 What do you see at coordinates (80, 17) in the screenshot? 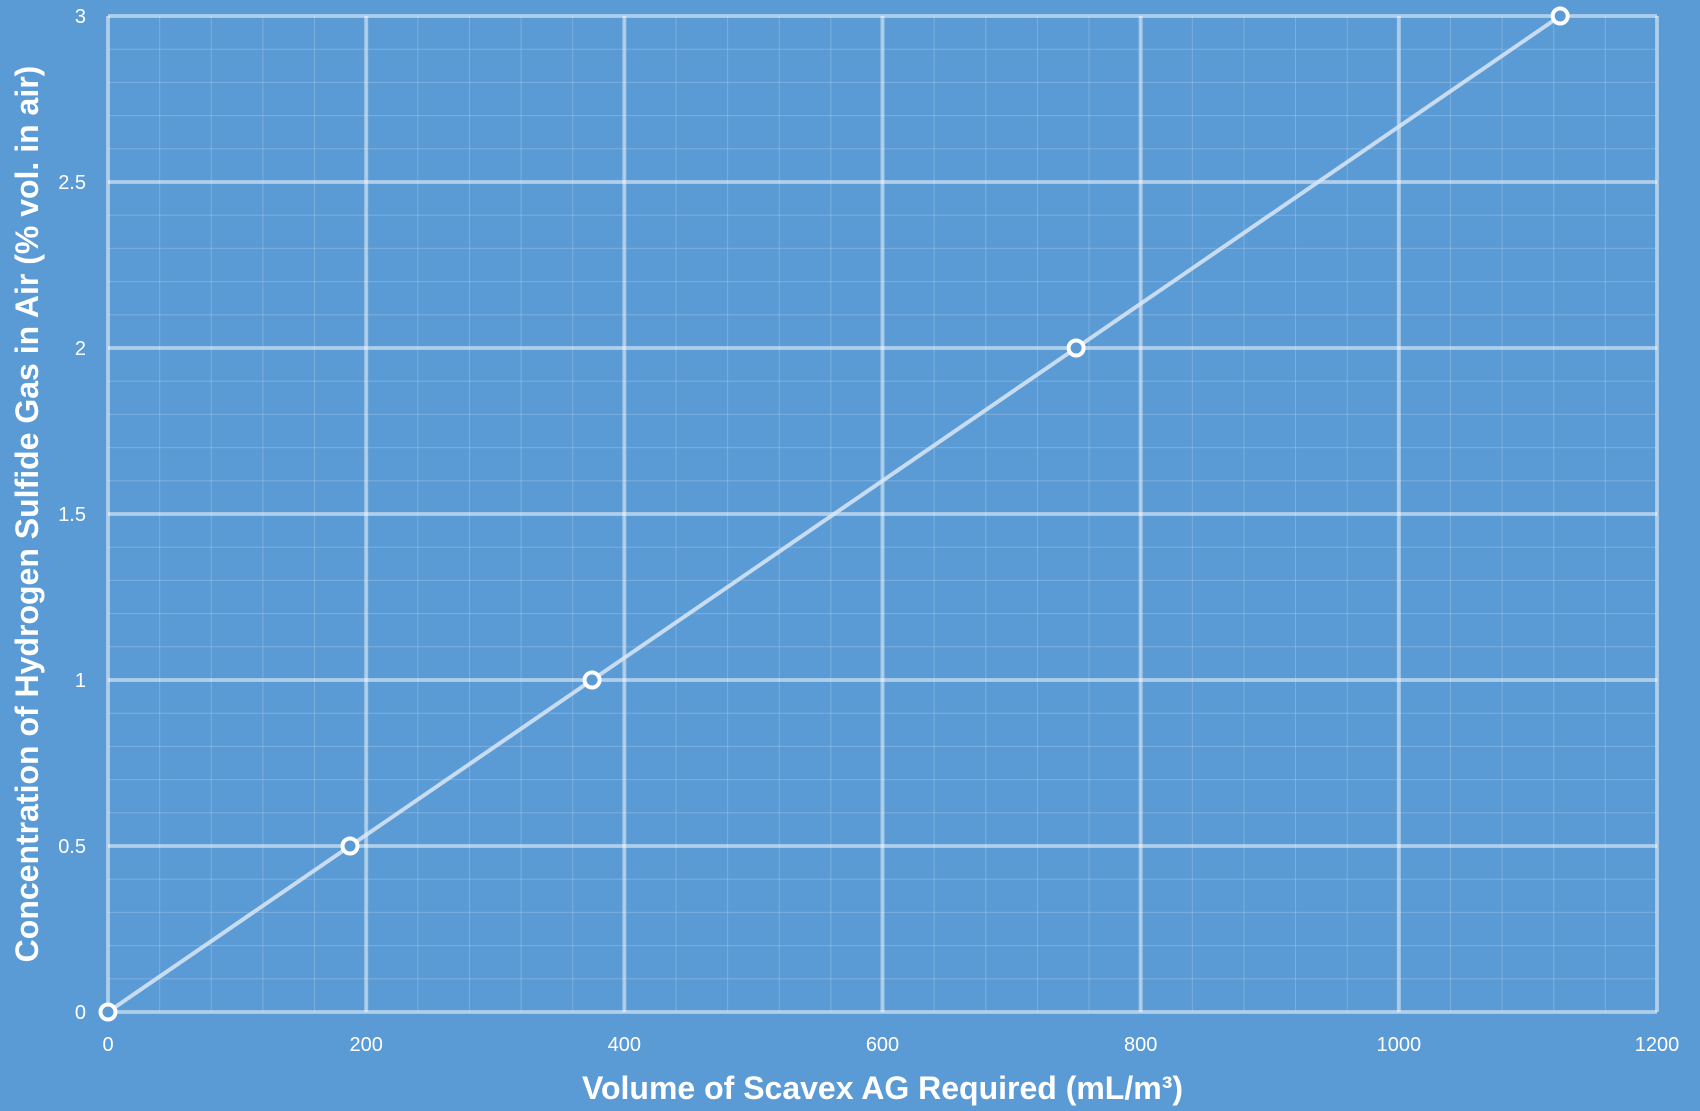
I see `y-tick-label: 3` at bounding box center [80, 17].